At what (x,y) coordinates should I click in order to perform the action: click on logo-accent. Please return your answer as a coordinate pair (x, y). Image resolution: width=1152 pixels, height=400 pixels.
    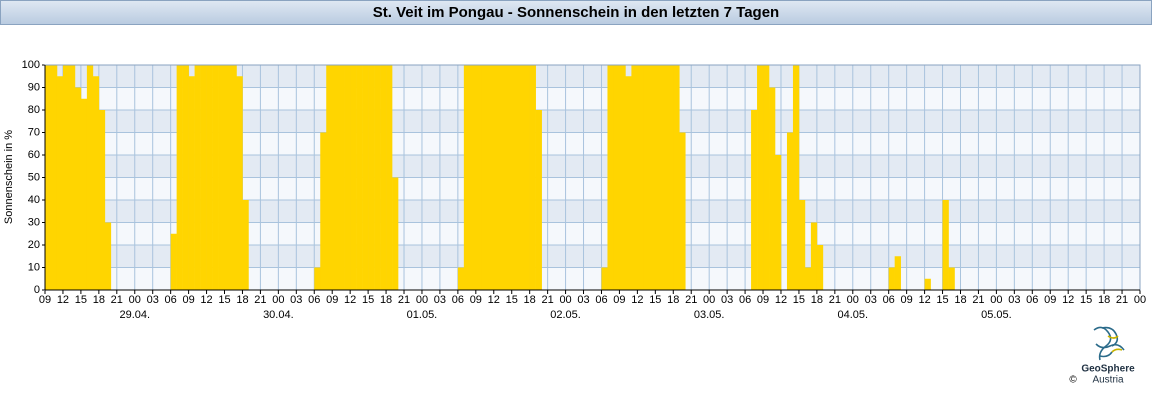
    Looking at the image, I should click on (1115, 344).